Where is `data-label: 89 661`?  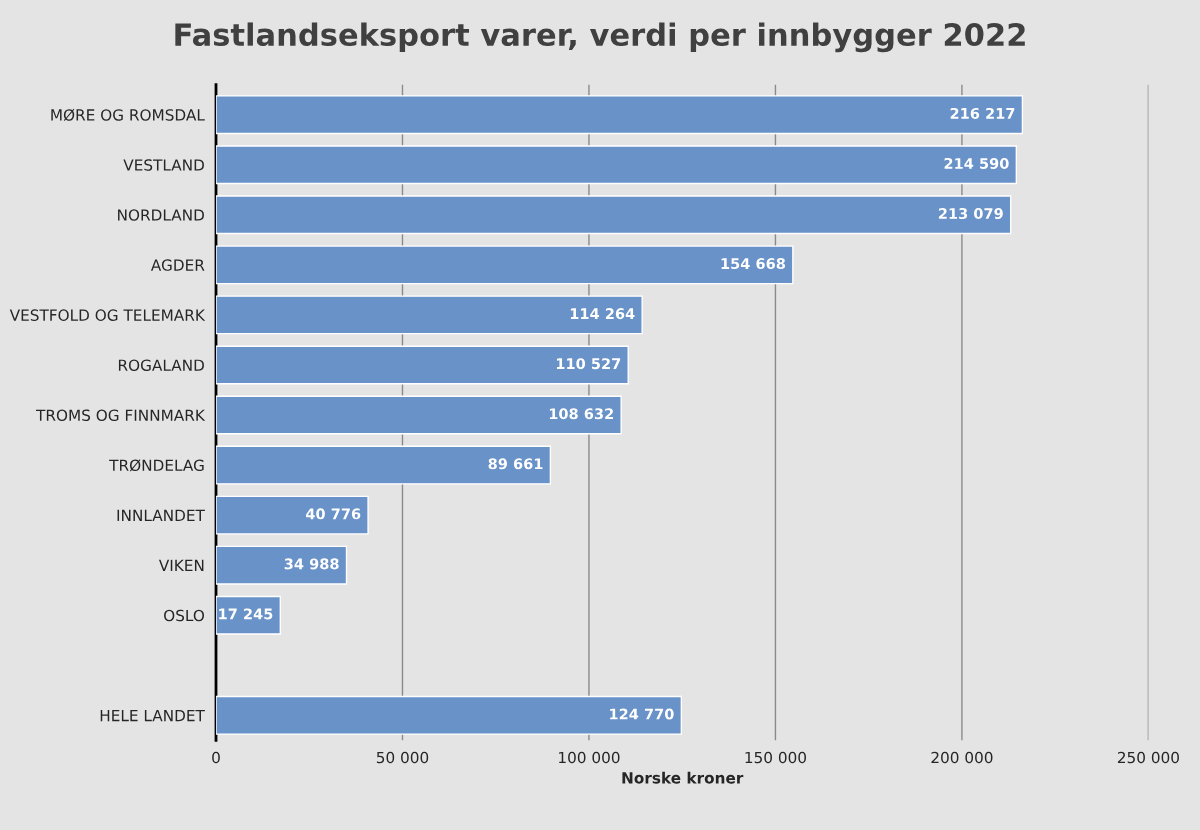
data-label: 89 661 is located at coordinates (515, 464).